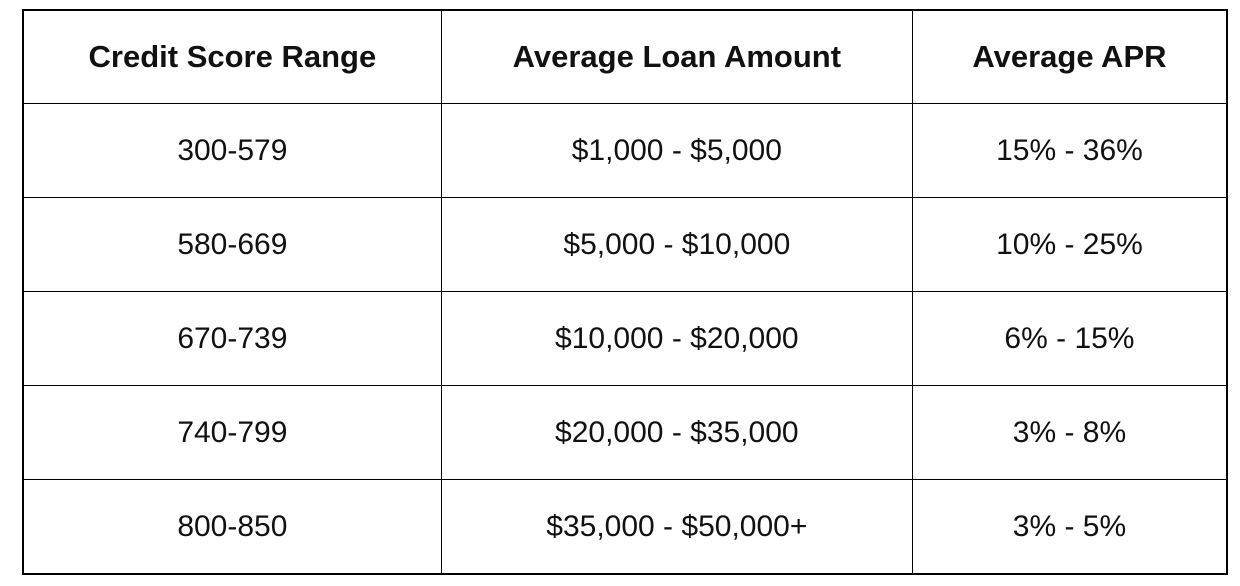  Describe the element at coordinates (676, 150) in the screenshot. I see `cell-loan-amount: $1,000 - $5,000` at that location.